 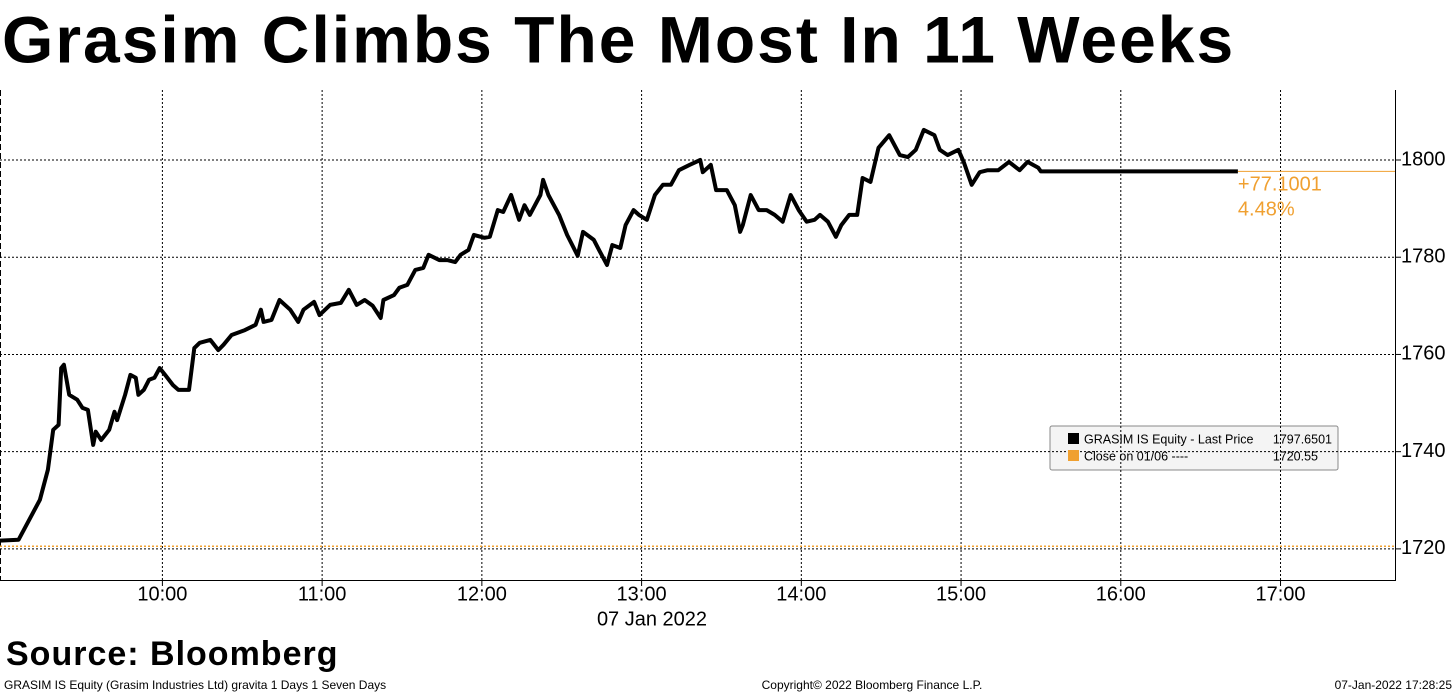 I want to click on x-tick-label: 16:00, so click(x=1121, y=594).